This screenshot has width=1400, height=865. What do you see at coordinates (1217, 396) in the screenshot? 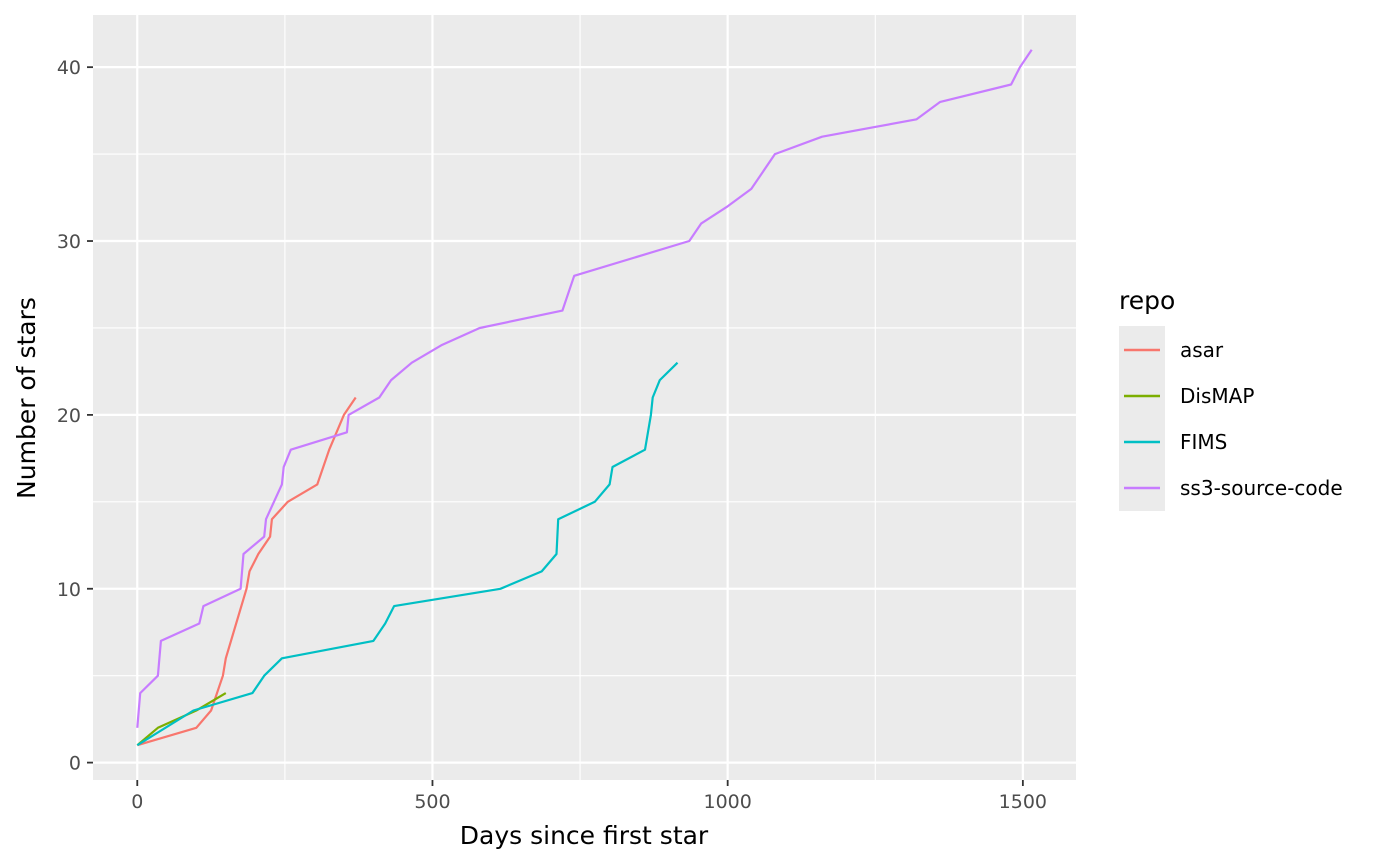
I see `legend-label: DisMAP` at bounding box center [1217, 396].